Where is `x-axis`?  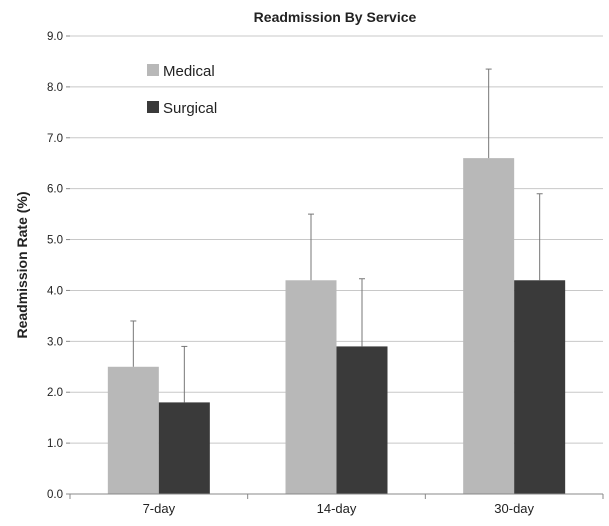 x-axis is located at coordinates (336, 496).